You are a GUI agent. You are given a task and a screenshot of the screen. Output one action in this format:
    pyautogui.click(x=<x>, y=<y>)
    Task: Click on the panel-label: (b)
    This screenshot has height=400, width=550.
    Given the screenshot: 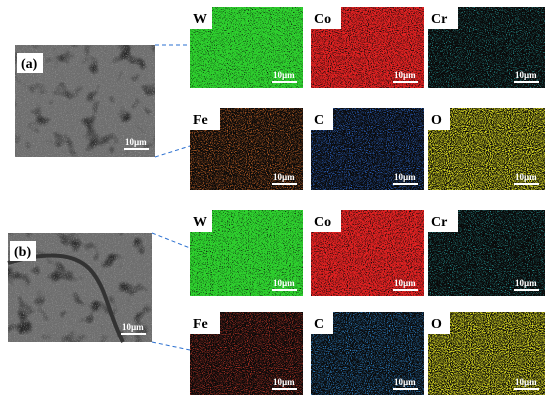 What is the action you would take?
    pyautogui.click(x=22, y=252)
    